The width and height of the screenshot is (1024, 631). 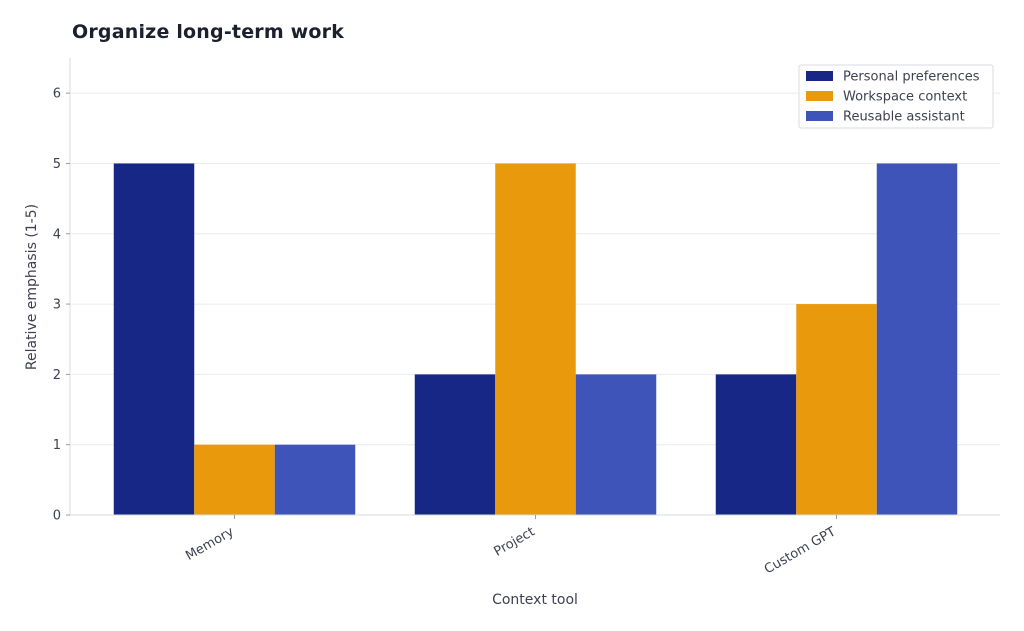 What do you see at coordinates (911, 77) in the screenshot?
I see `legend-label: Personal preferences` at bounding box center [911, 77].